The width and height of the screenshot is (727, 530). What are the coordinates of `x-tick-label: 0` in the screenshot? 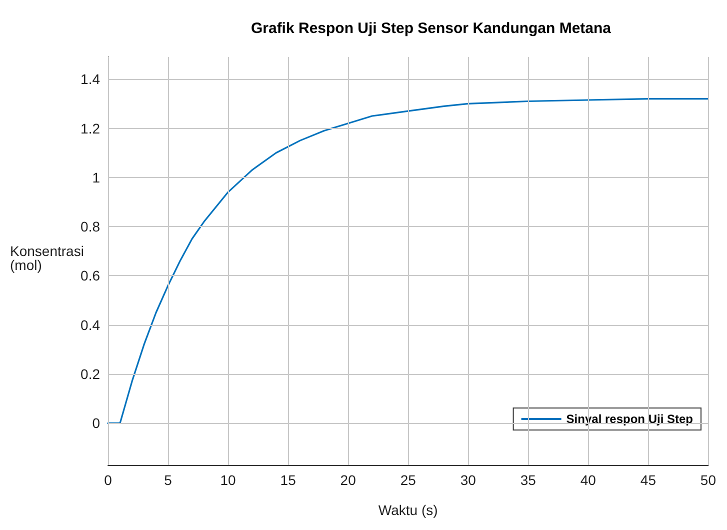 It's located at (108, 480).